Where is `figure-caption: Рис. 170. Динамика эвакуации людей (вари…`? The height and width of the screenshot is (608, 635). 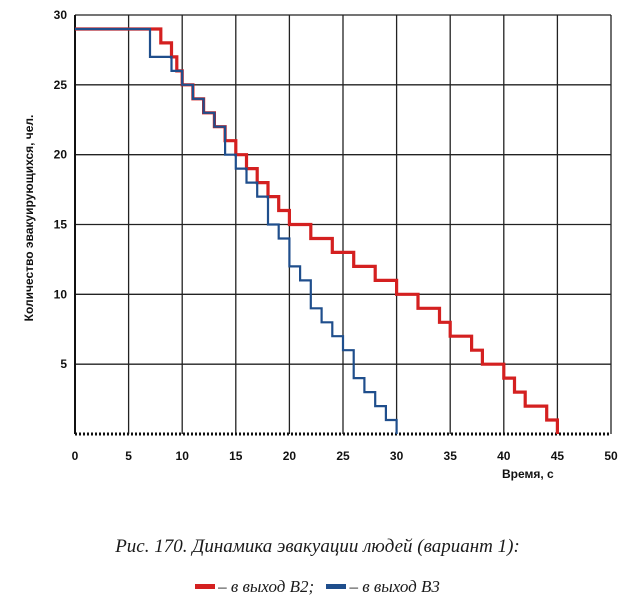 figure-caption: Рис. 170. Динамика эвакуации людей (вари… is located at coordinates (317, 546).